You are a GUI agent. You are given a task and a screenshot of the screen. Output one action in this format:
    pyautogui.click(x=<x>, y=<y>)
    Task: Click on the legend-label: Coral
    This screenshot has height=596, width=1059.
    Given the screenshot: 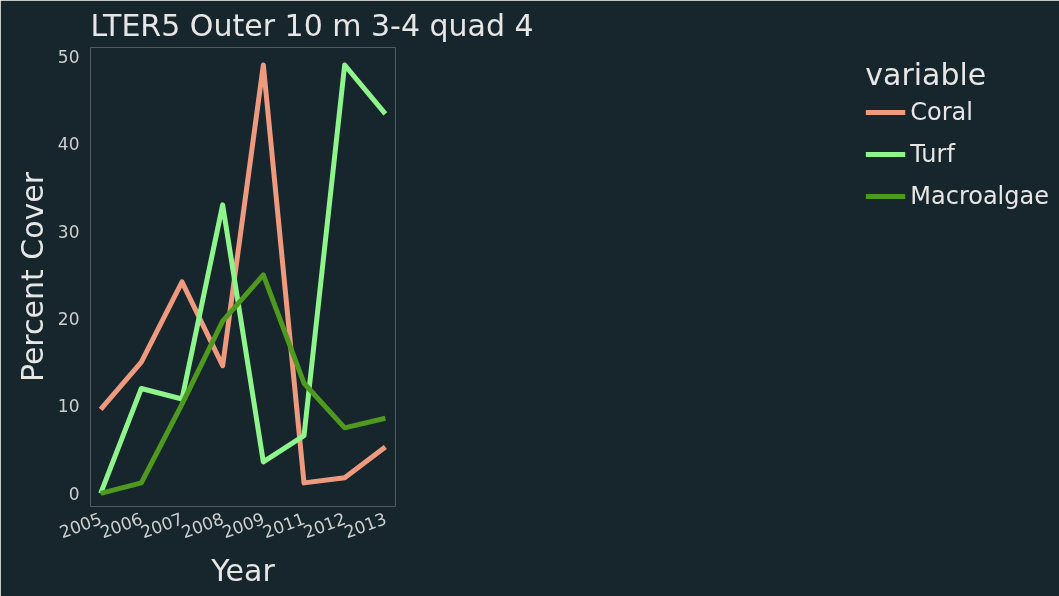 What is the action you would take?
    pyautogui.click(x=941, y=112)
    